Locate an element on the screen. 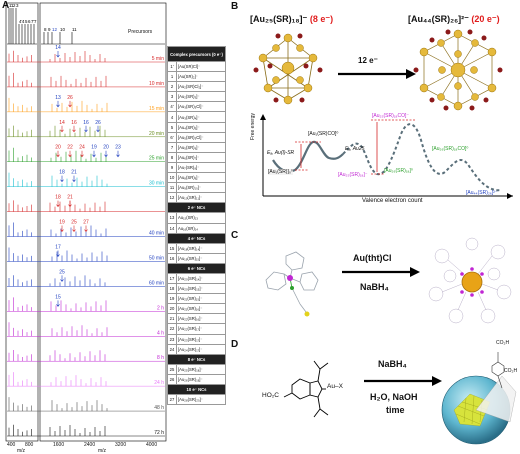 This screenshot has height=454, width=520. nanoparticle-illustration is located at coordinates (479, 398).